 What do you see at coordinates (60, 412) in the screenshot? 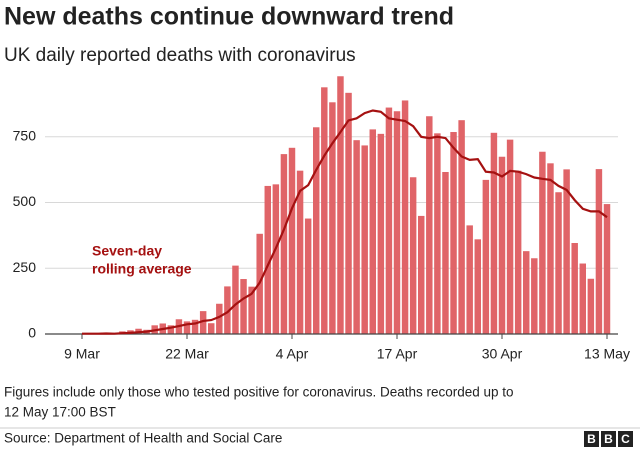
I see `note: 12 May 17:00 BST` at bounding box center [60, 412].